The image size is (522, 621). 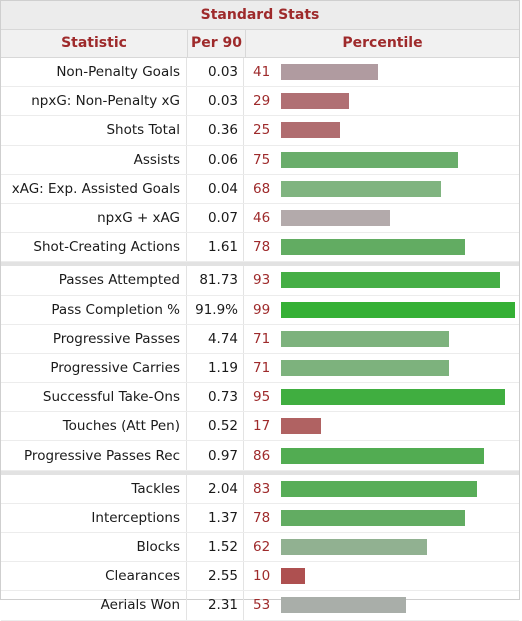 I want to click on percentile-value: 93, so click(x=262, y=280).